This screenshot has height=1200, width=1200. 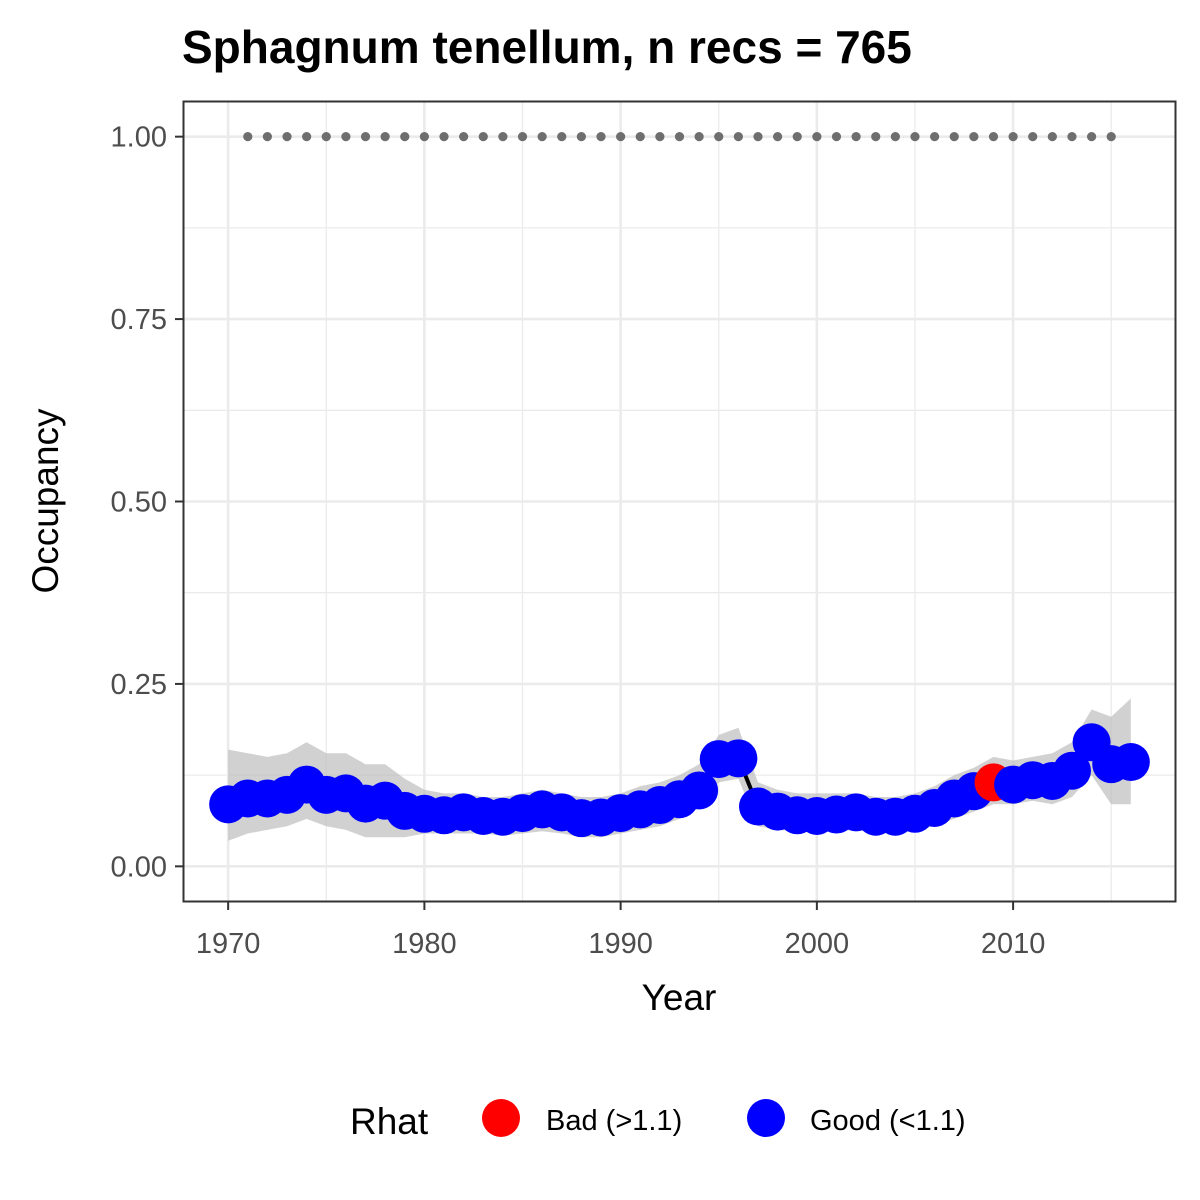 What do you see at coordinates (139, 320) in the screenshot?
I see `y-tick-label: 0.75` at bounding box center [139, 320].